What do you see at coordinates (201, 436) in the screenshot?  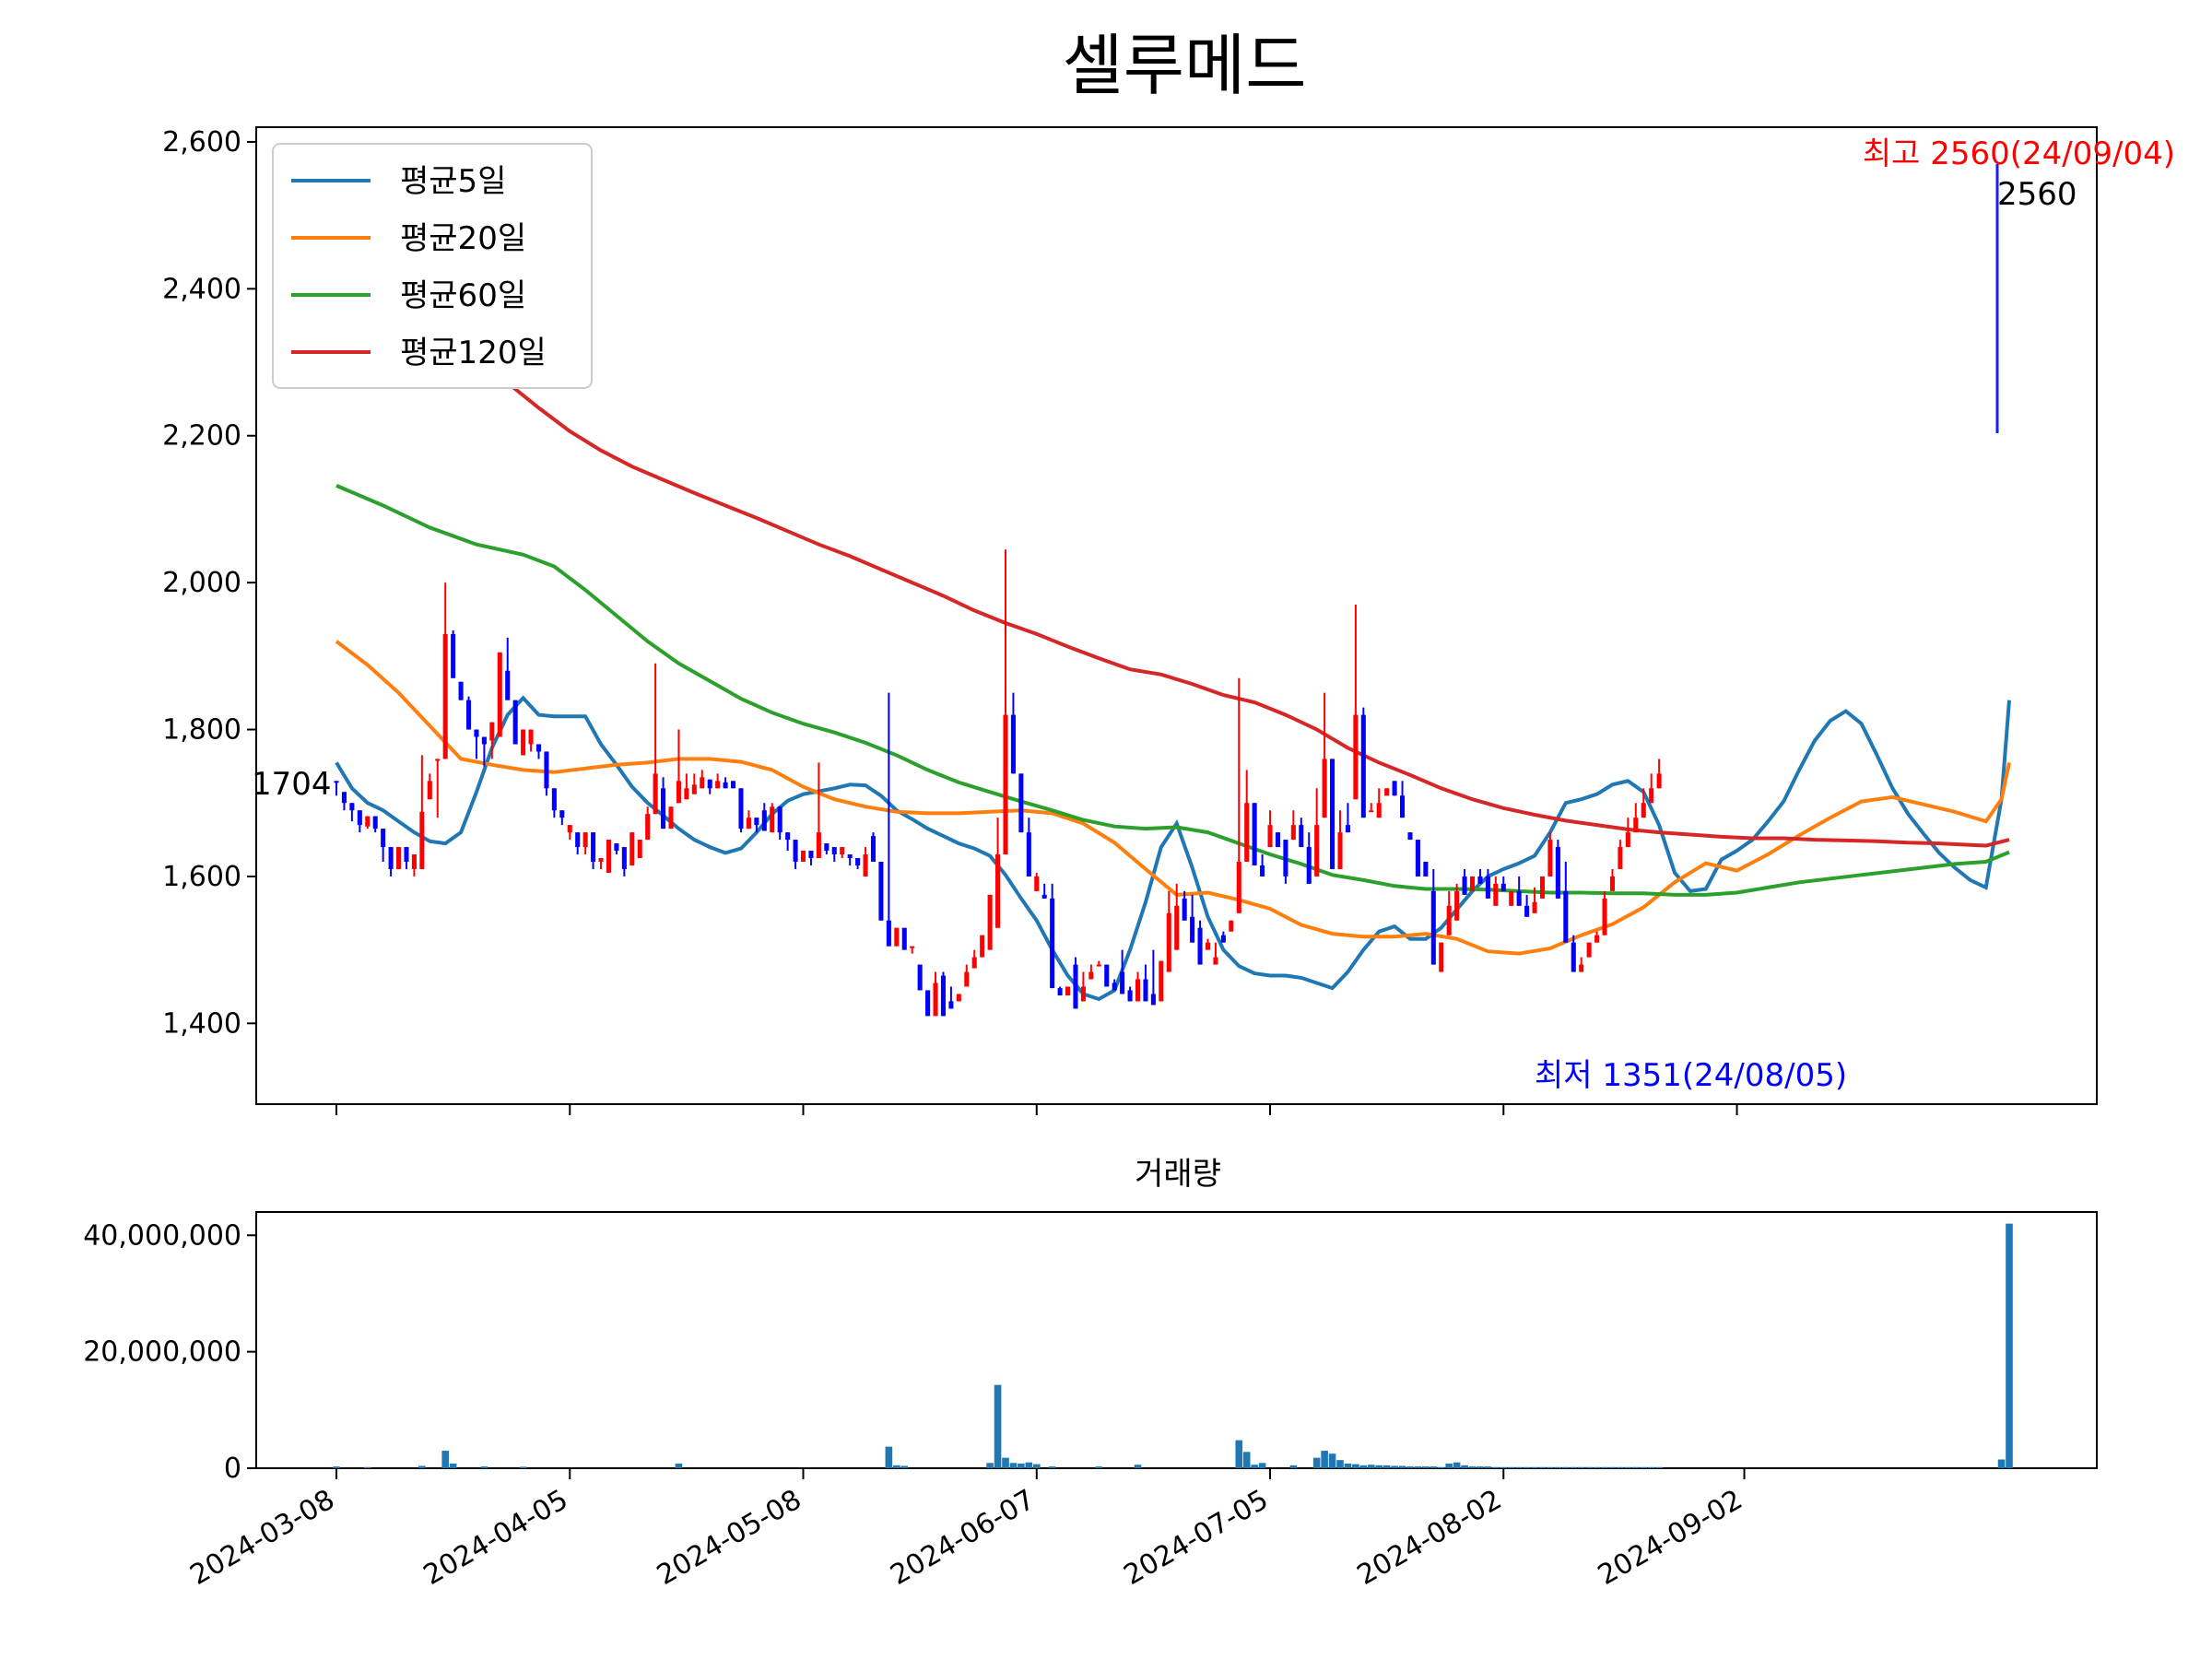 I see `price-y-tick-label: 2,200` at bounding box center [201, 436].